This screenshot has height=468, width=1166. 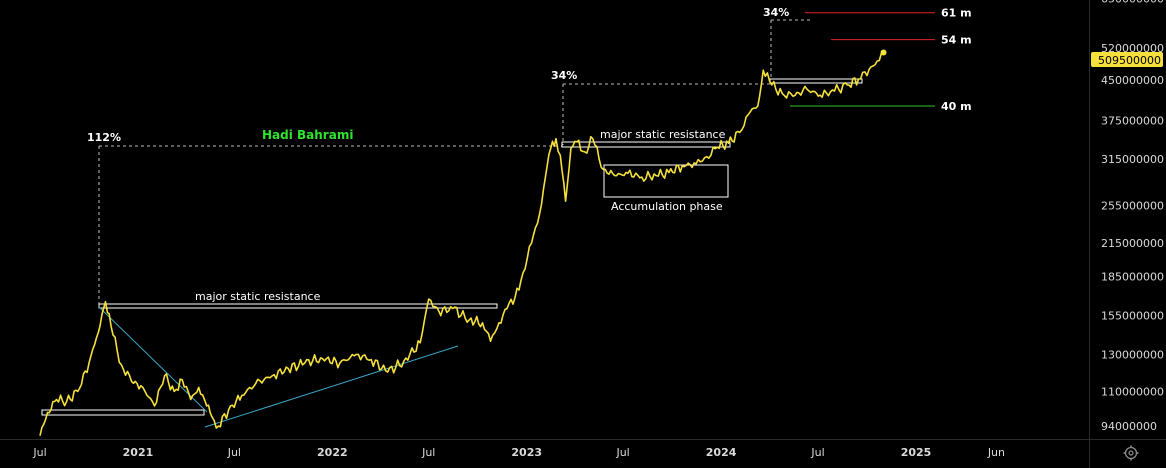 I want to click on y-tick-label: 520000000, so click(x=1132, y=48).